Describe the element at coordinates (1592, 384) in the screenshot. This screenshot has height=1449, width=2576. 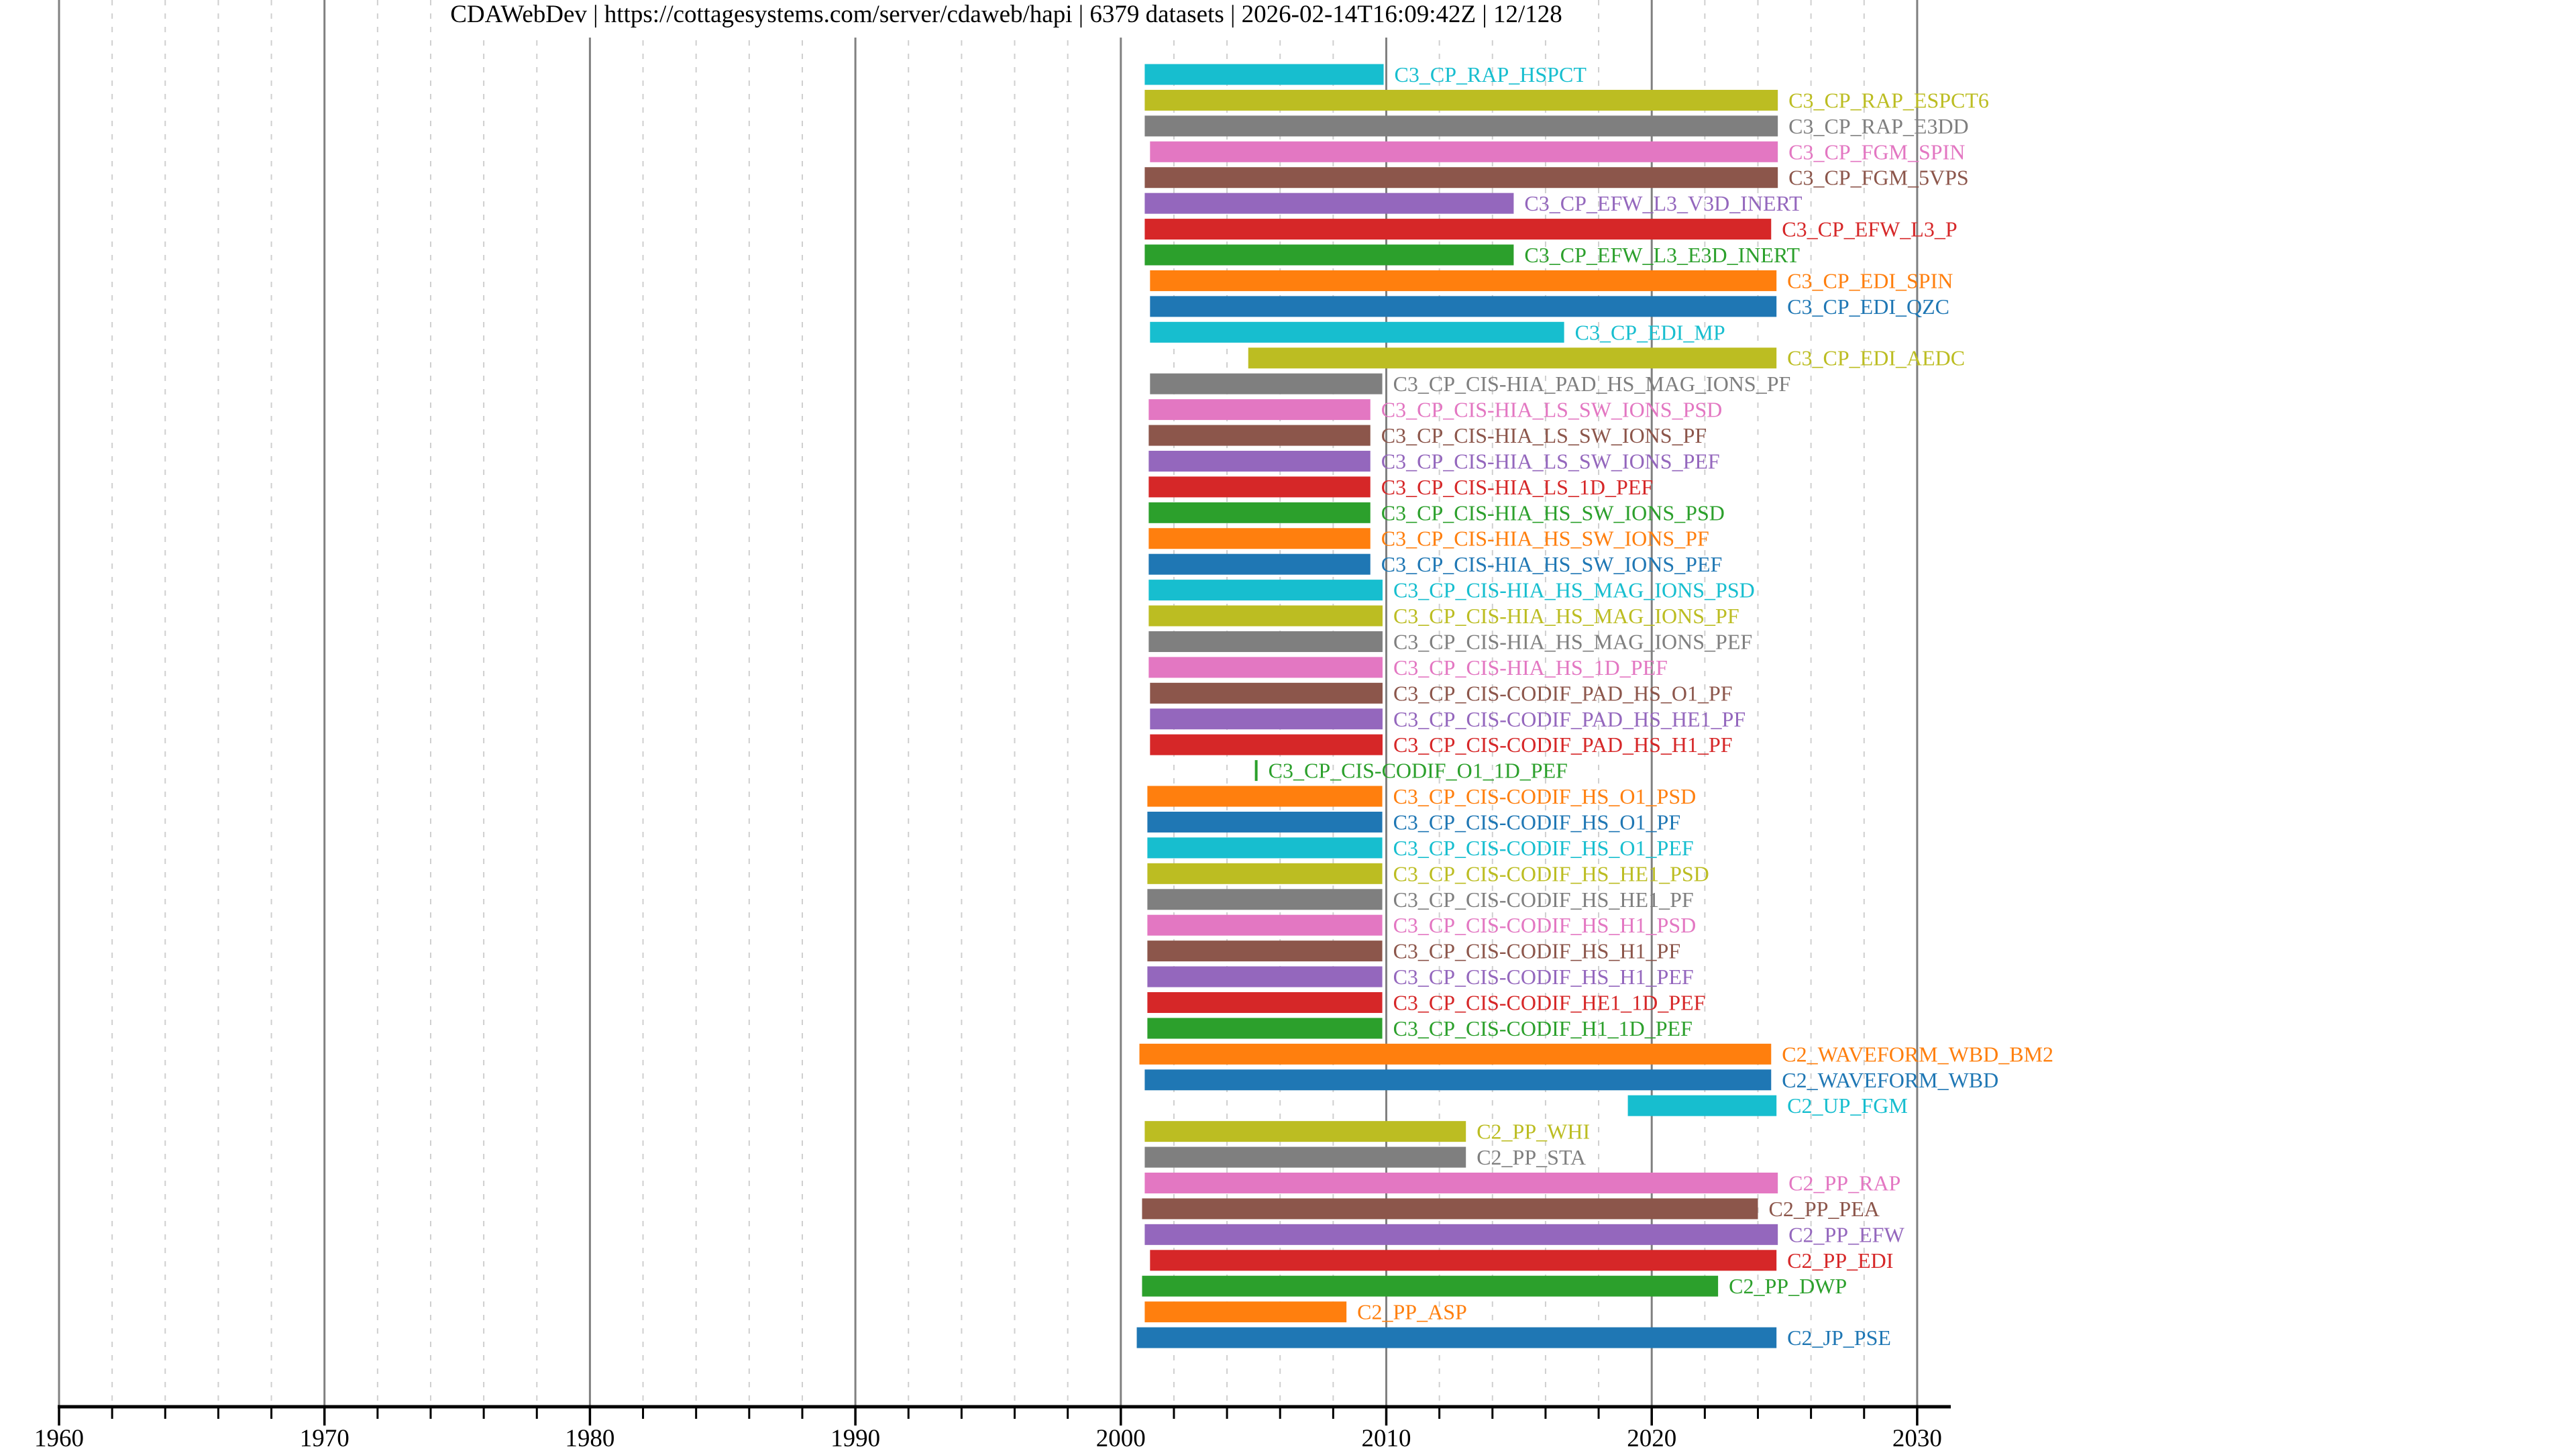
I see `bar-label: C3_CP_CIS-HIA_PAD_HS_MAG_IONS_PF` at that location.